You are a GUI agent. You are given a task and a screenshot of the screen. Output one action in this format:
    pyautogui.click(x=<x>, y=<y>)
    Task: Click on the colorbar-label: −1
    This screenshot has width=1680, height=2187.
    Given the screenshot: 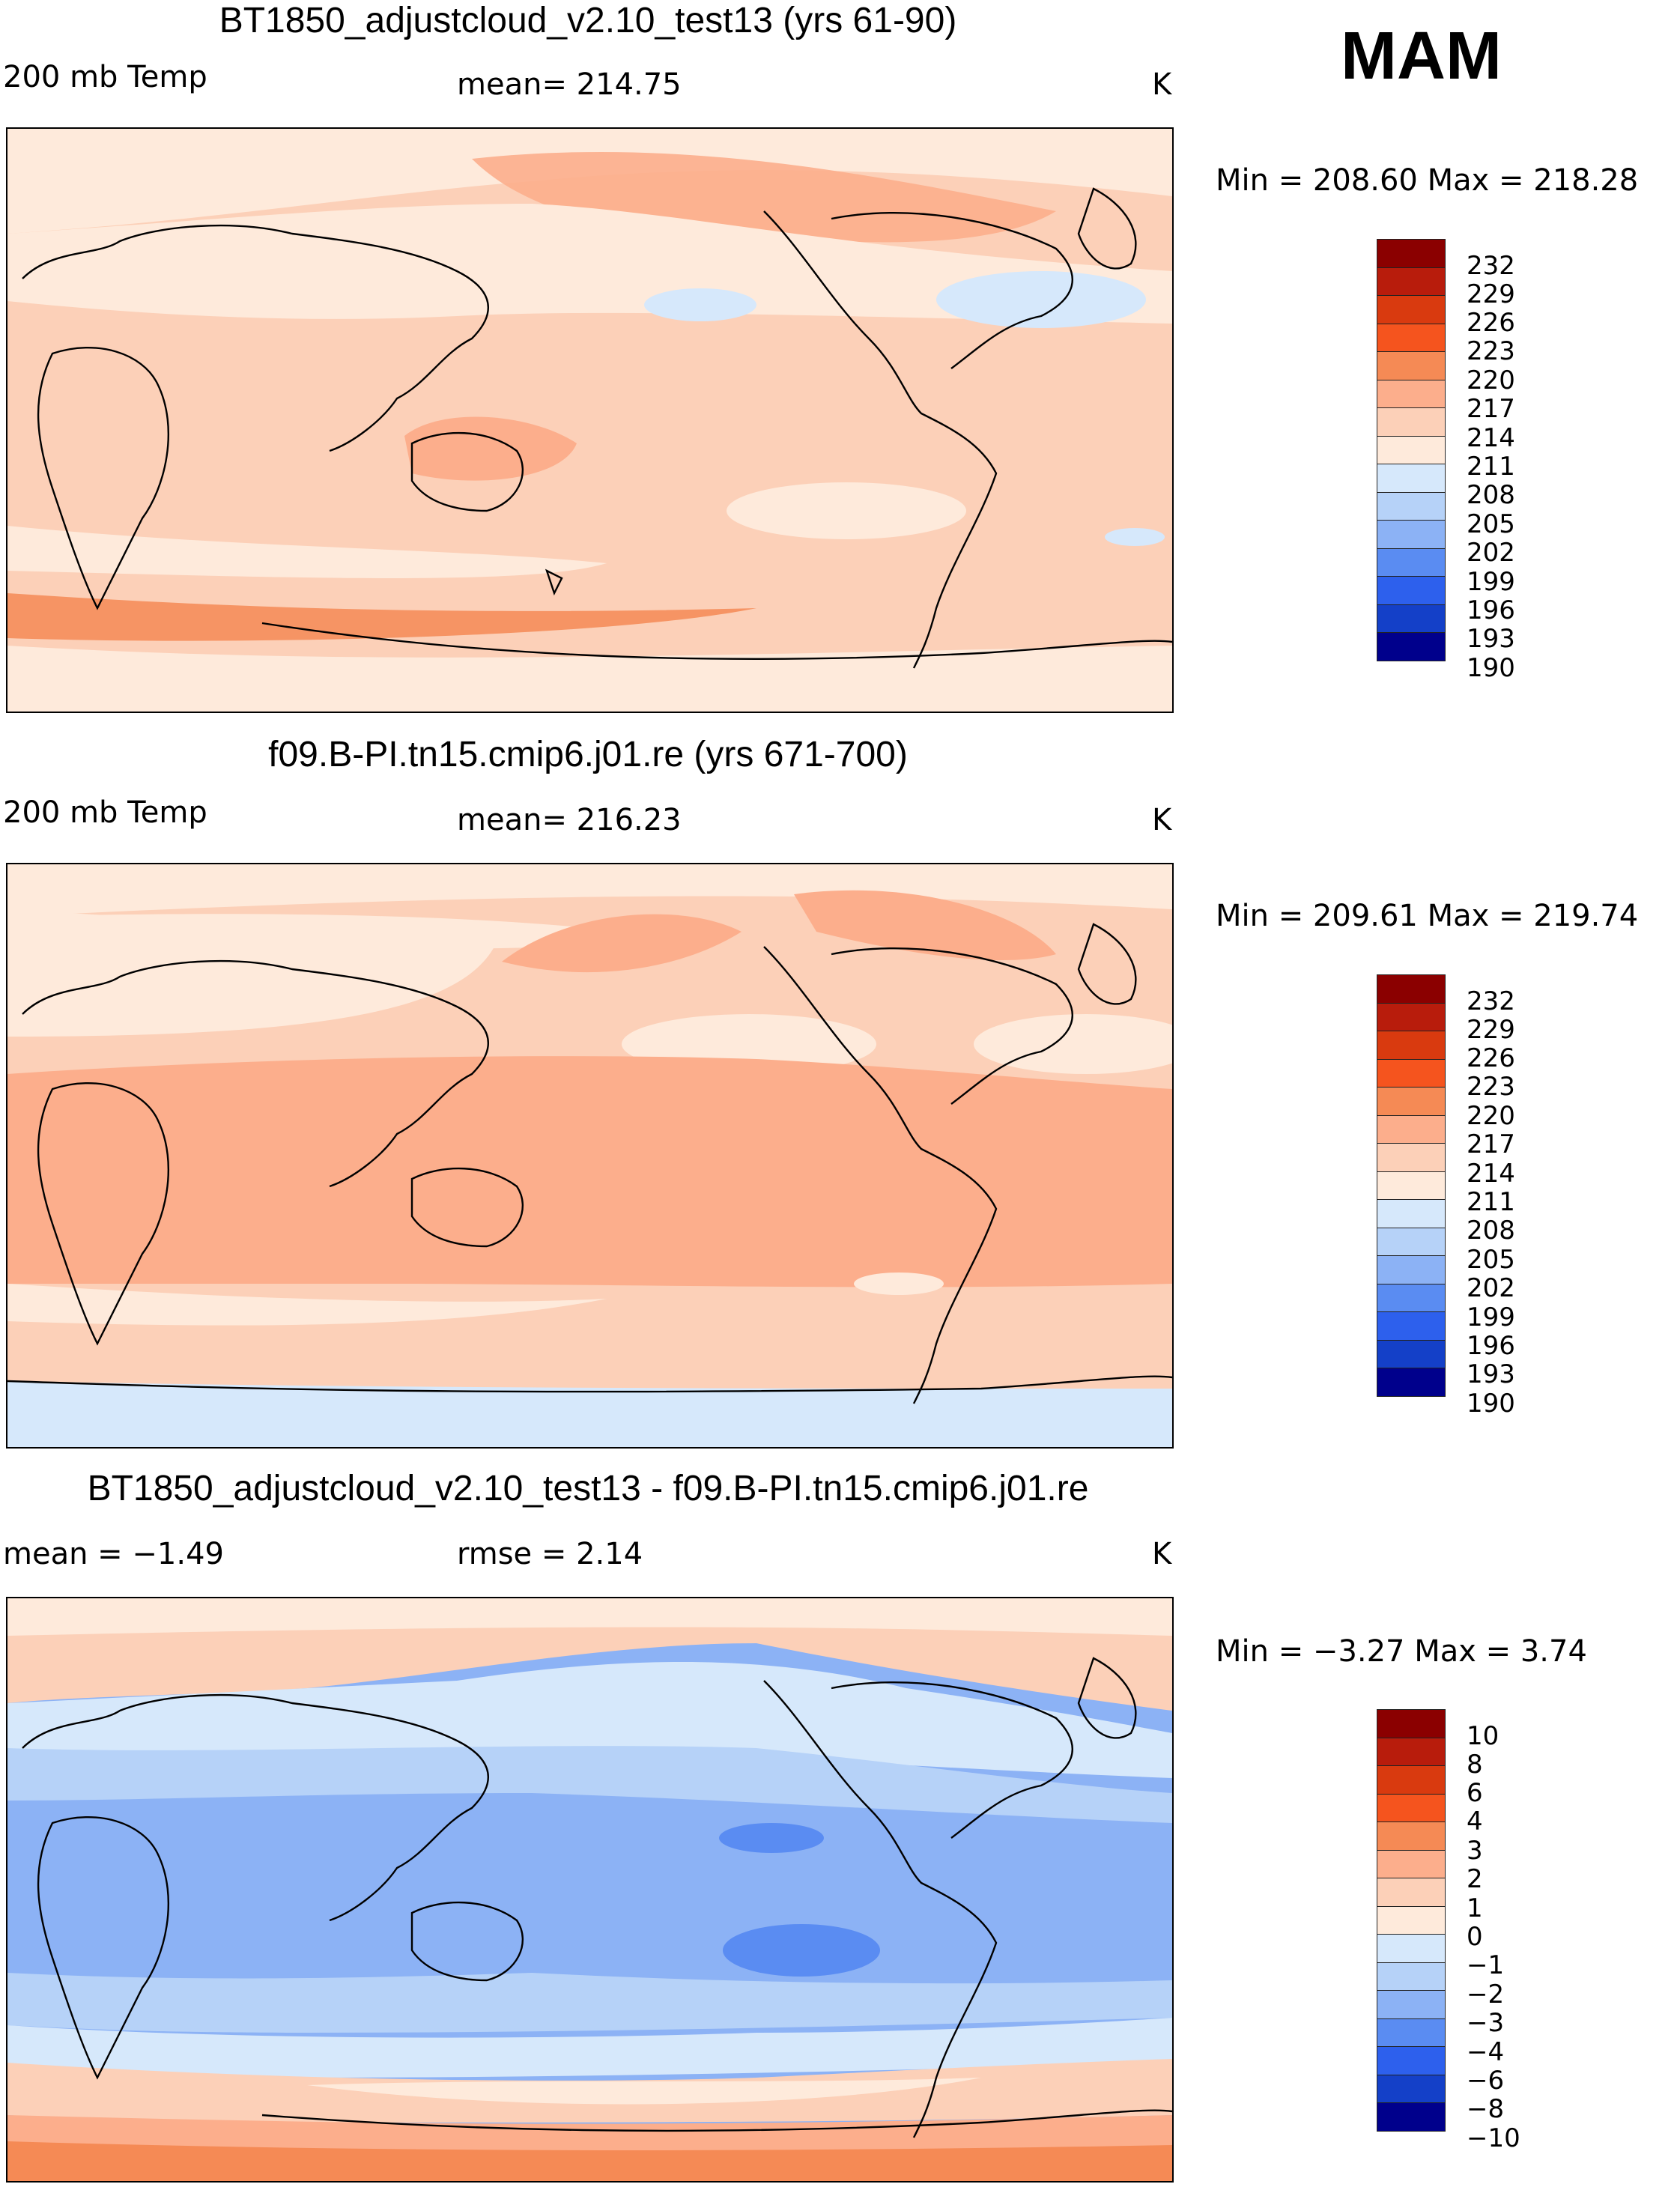 What is the action you would take?
    pyautogui.click(x=1486, y=1965)
    